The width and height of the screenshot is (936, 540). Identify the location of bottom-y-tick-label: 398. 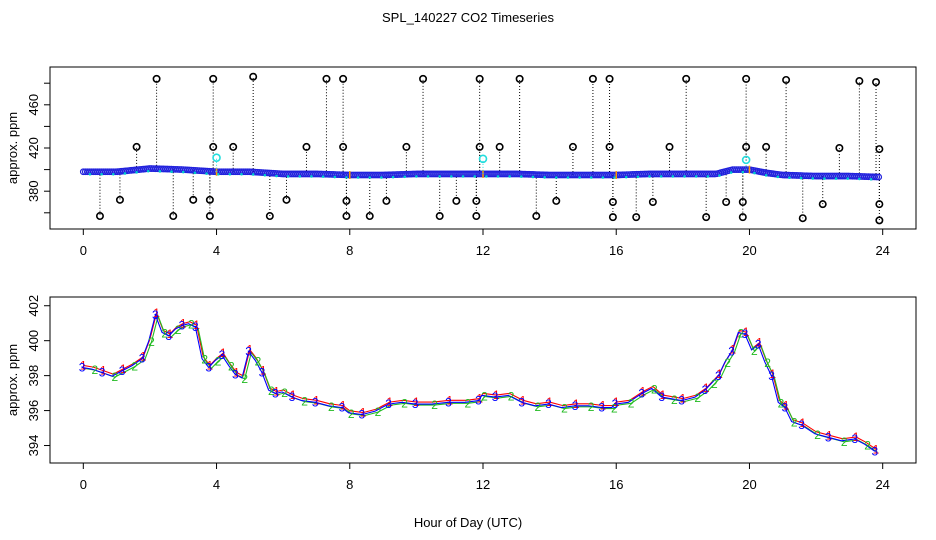
(33, 376).